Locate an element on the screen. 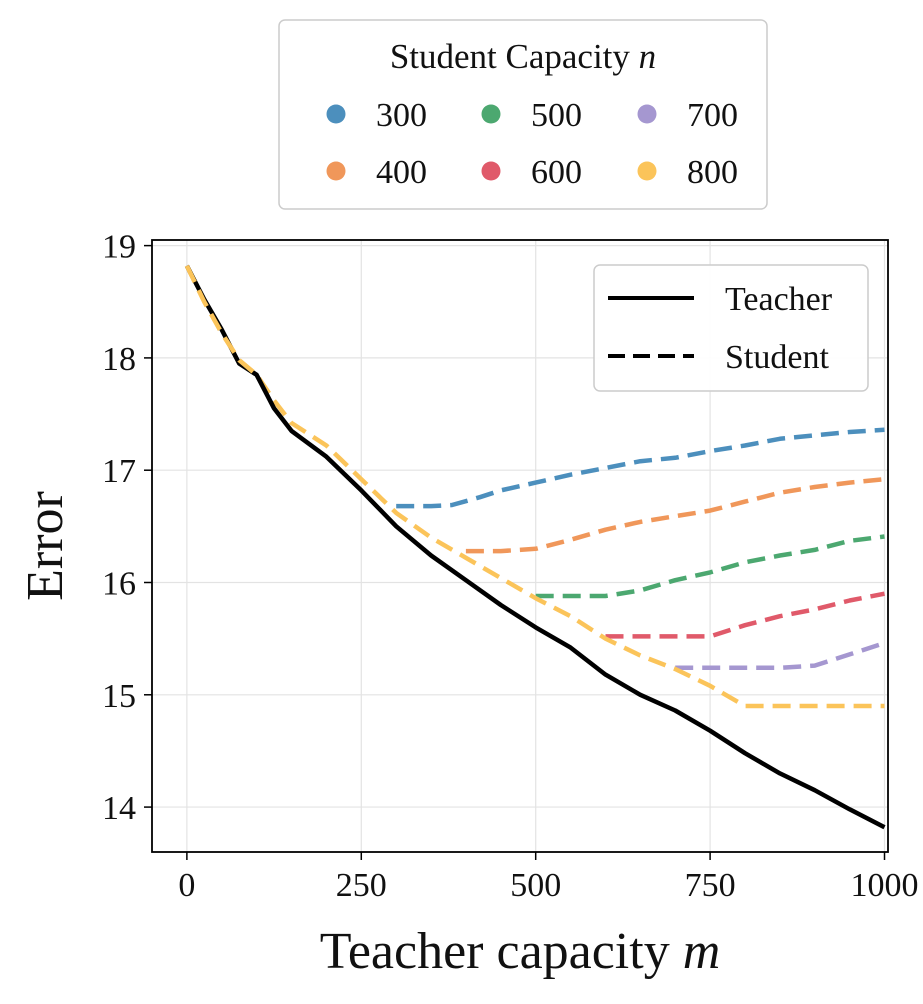 This screenshot has height=1004, width=923. color-legend-500-label: 500 is located at coordinates (556, 115).